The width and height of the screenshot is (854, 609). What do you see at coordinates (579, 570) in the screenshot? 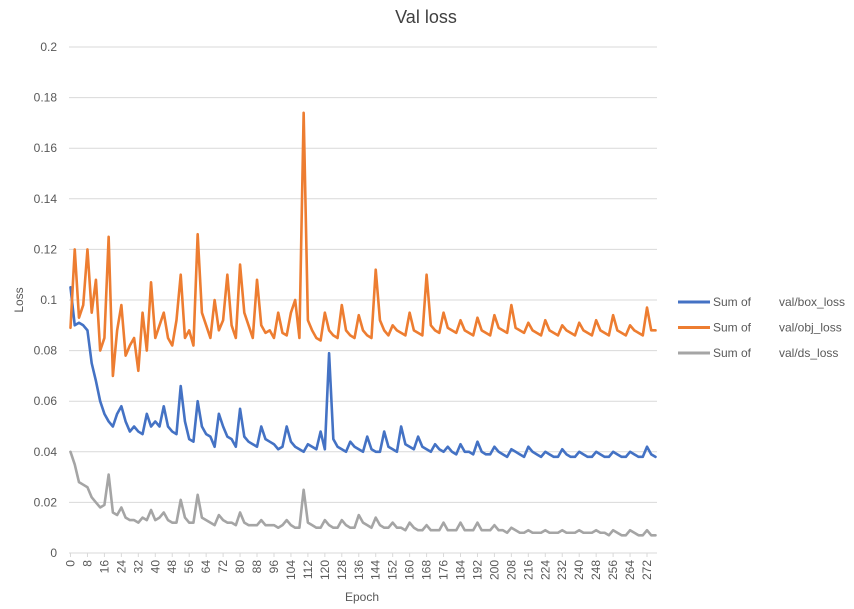
I see `x-tick-label: 240` at bounding box center [579, 570].